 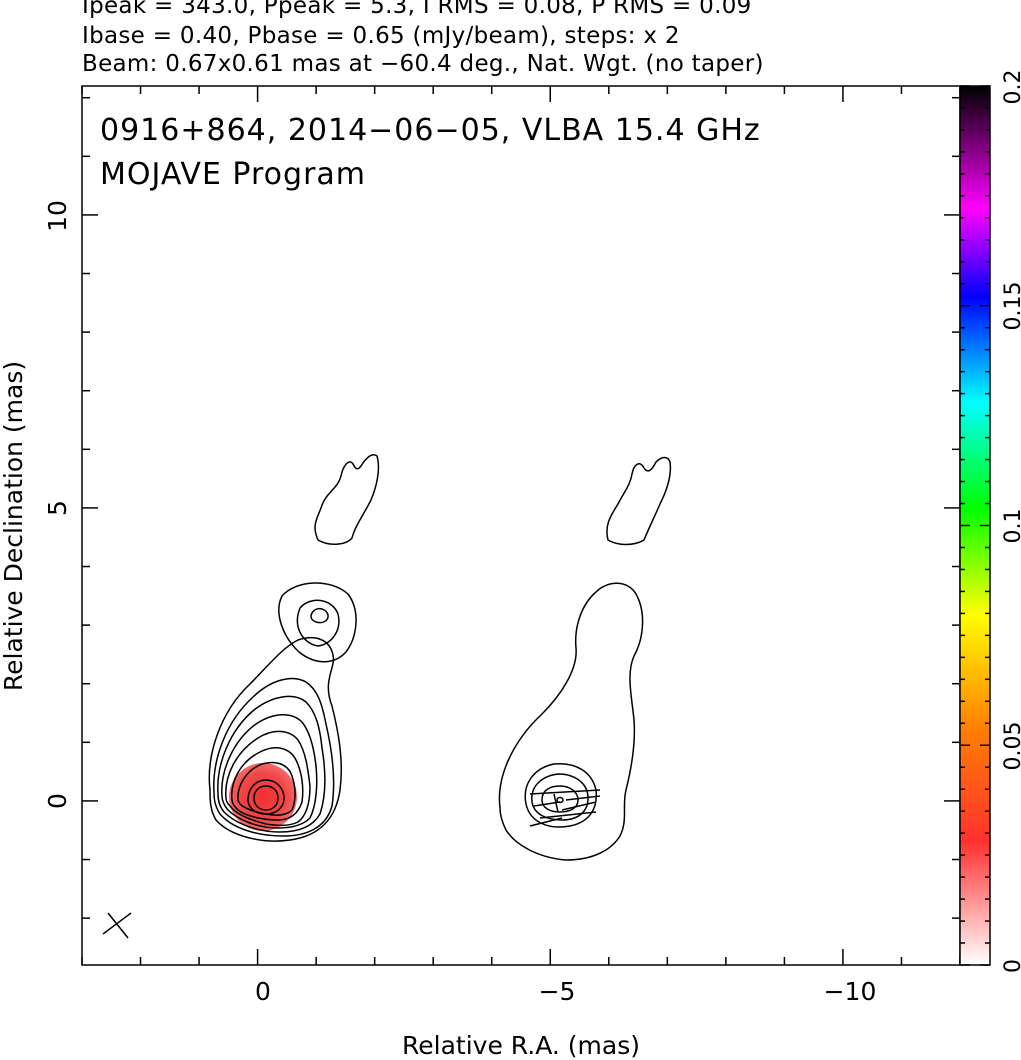 I want to click on chart-title: 0916+864, 2014−06−05, VLBA 15.4 GHz, so click(x=430, y=130).